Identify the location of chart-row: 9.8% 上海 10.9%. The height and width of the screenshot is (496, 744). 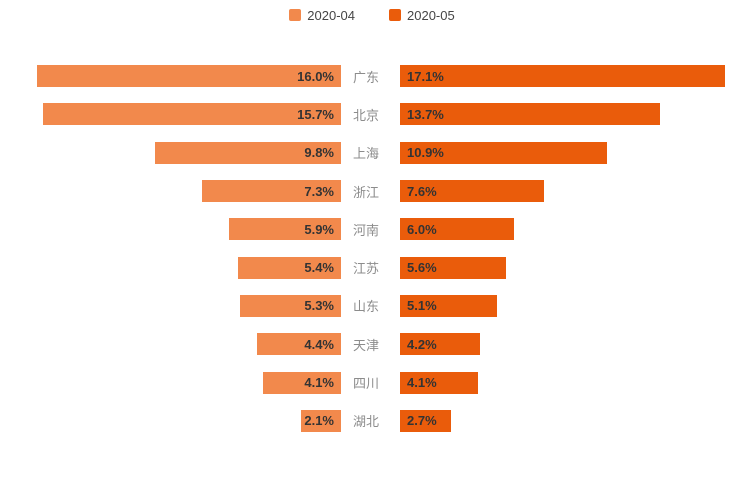
(372, 153).